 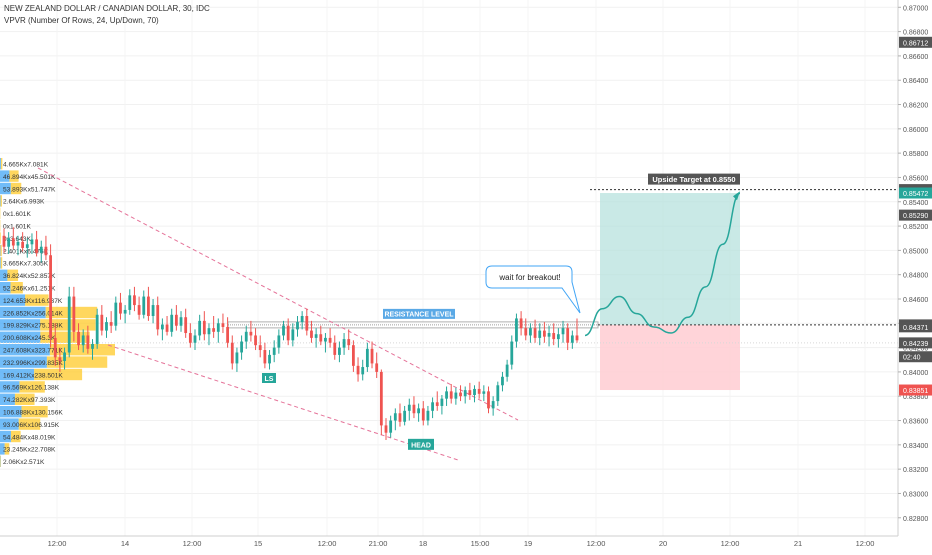 What do you see at coordinates (33, 363) in the screenshot?
I see `volume-profile-label: 232.996Kx299.835K` at bounding box center [33, 363].